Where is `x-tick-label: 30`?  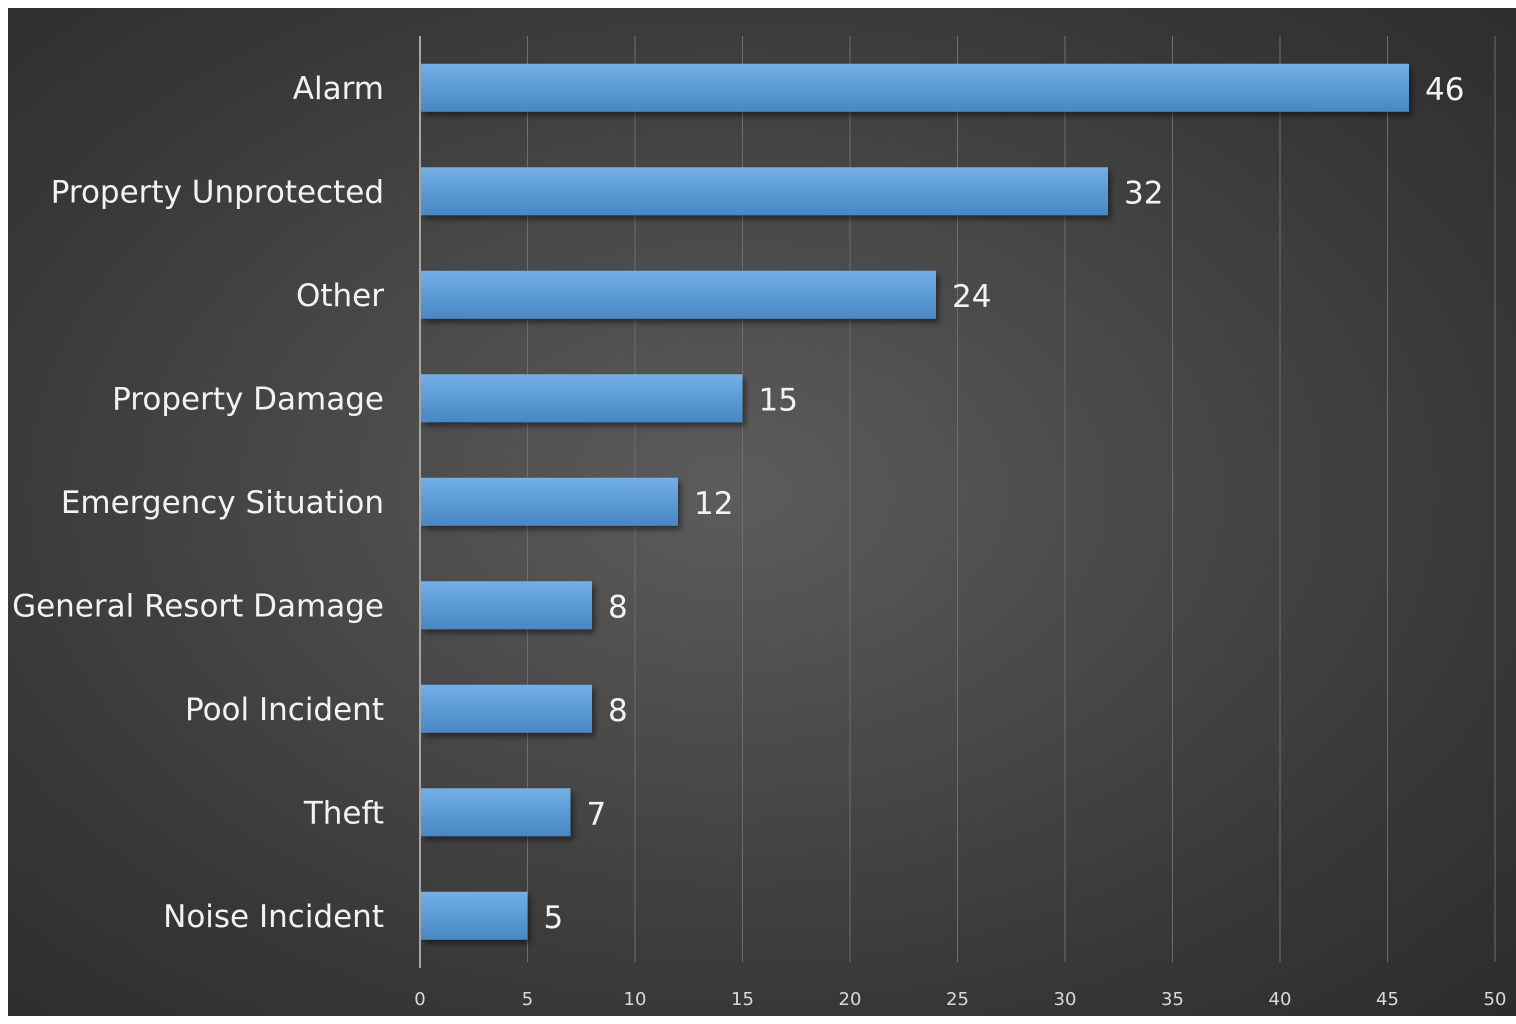 x-tick-label: 30 is located at coordinates (1065, 999).